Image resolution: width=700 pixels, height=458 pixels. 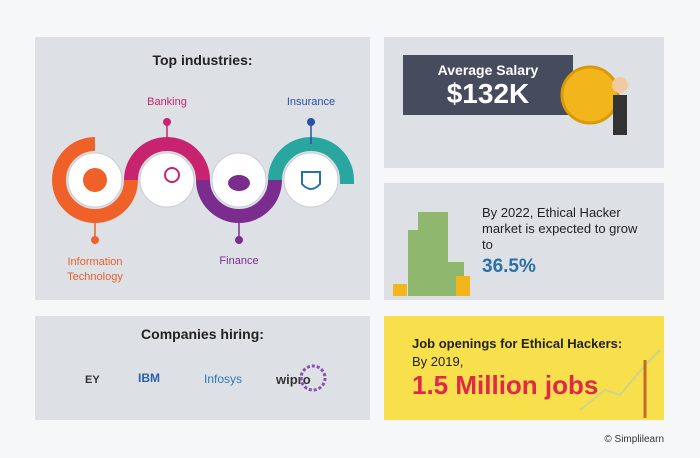 I want to click on logo: wipro, so click(x=293, y=379).